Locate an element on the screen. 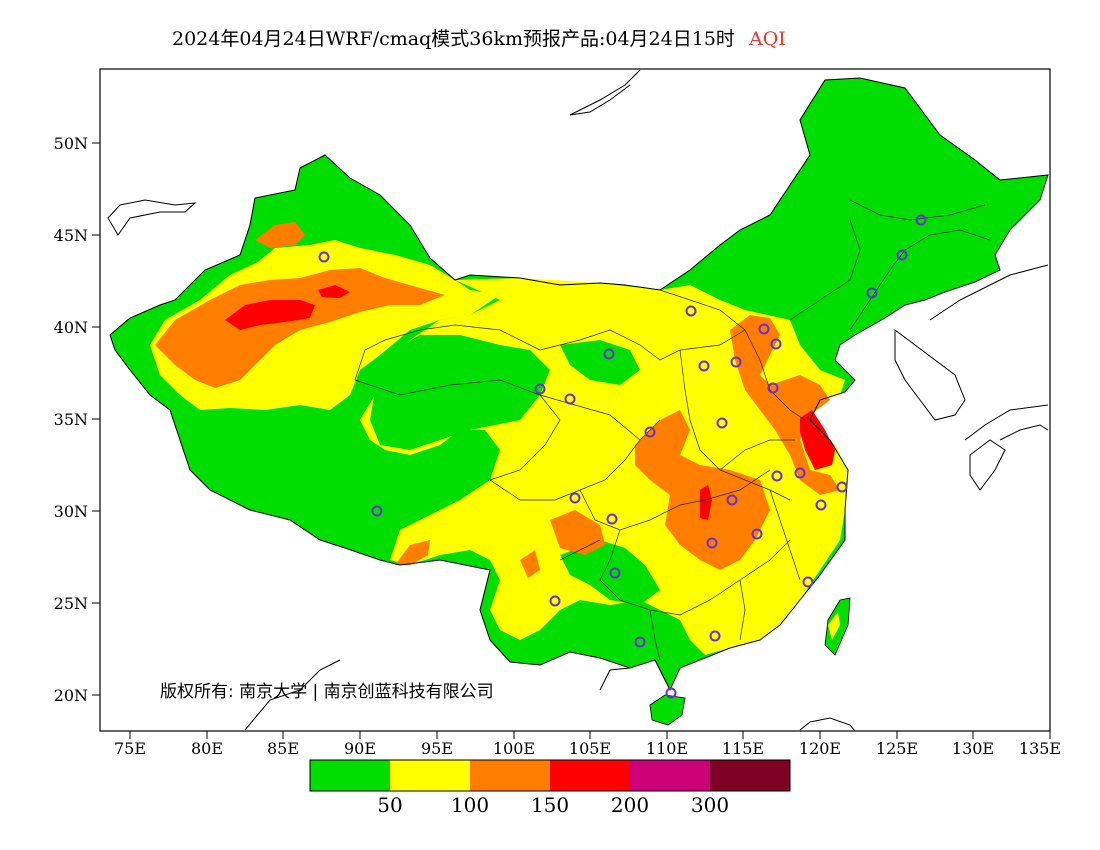  copyright-text: 版权所有: 南京大学 | 南京创蓝科技有限公司 is located at coordinates (327, 692).